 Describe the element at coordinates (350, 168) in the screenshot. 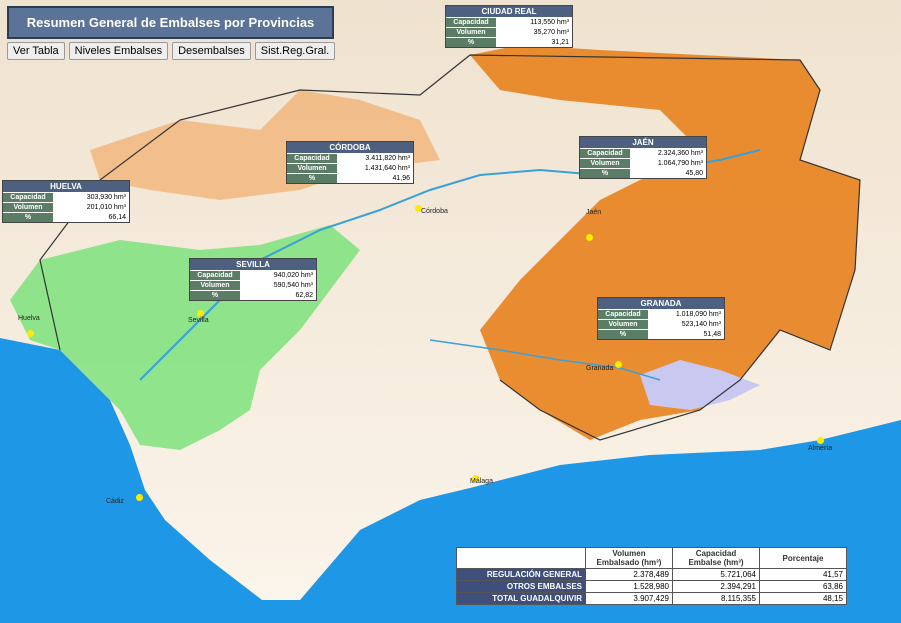

I see `province-row: Volumen 1.431,640 hm³` at that location.